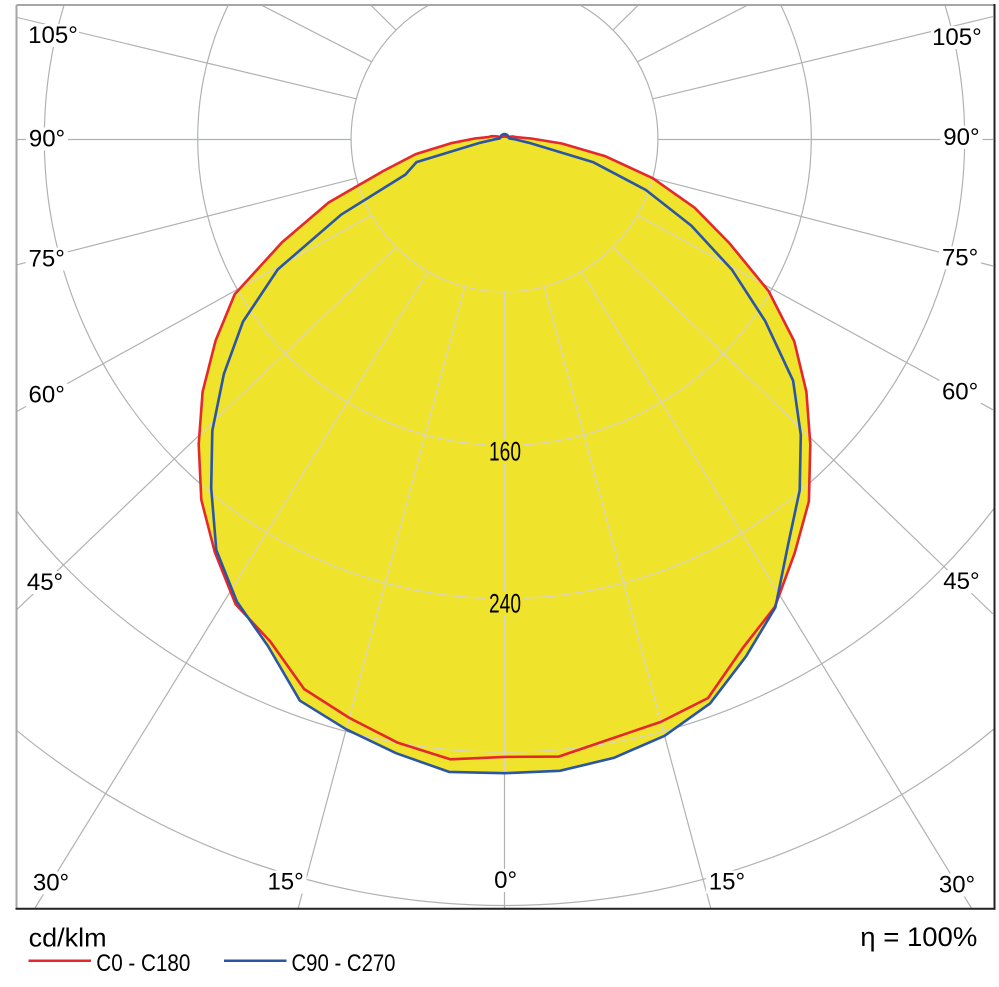 The height and width of the screenshot is (987, 999). I want to click on svg-text: C0 - C180, so click(143, 963).